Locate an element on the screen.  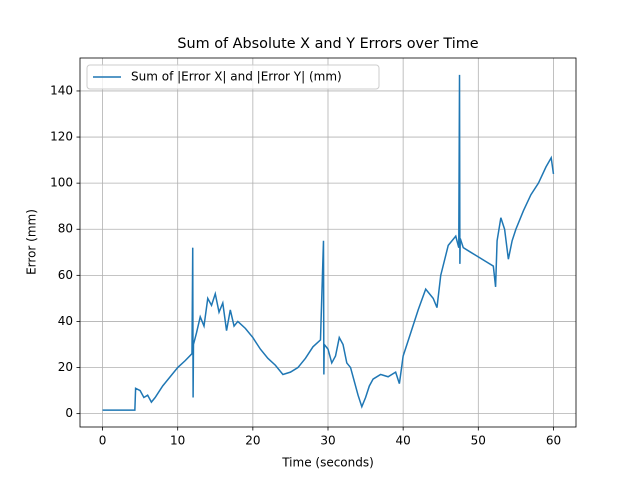
y-tick-label: 20 is located at coordinates (65, 367).